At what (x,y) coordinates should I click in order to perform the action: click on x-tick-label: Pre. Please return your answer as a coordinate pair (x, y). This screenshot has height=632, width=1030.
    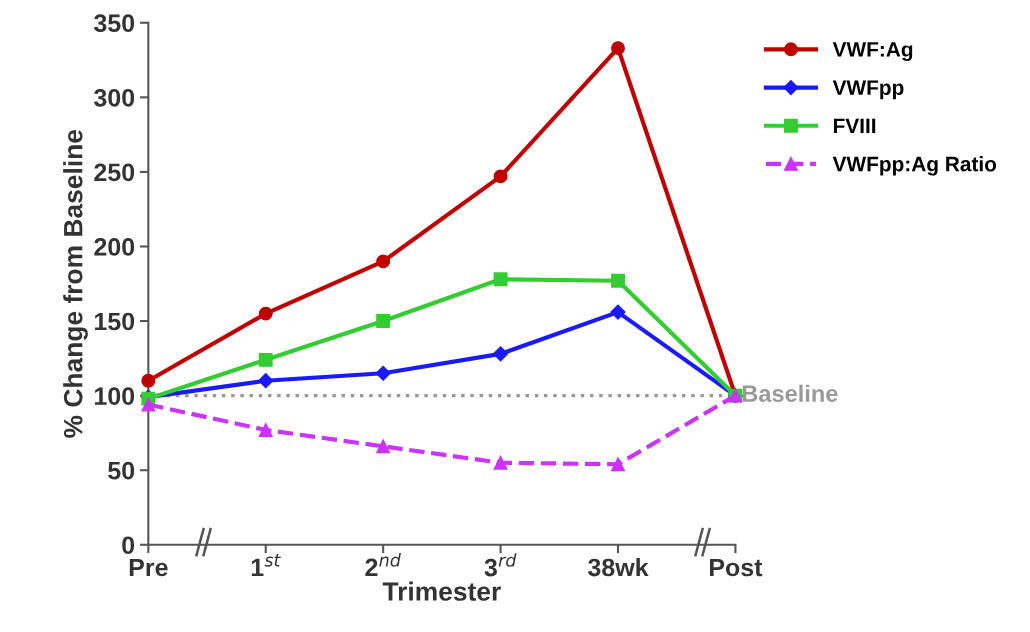
    Looking at the image, I should click on (148, 567).